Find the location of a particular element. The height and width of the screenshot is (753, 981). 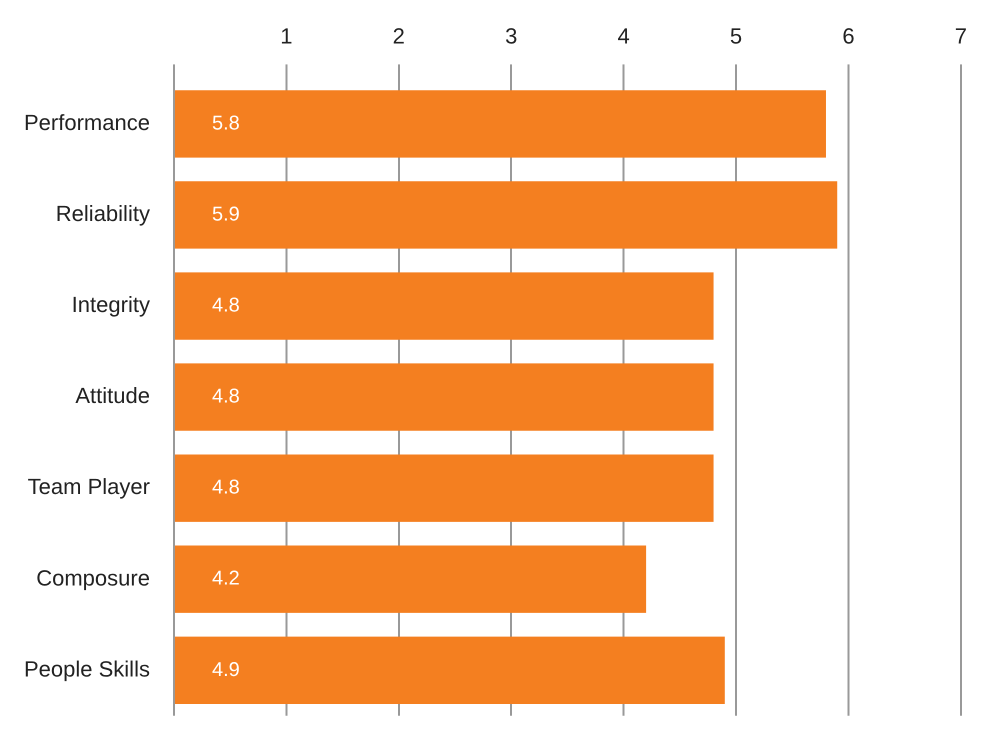

x-tick-label: 3 is located at coordinates (511, 35).